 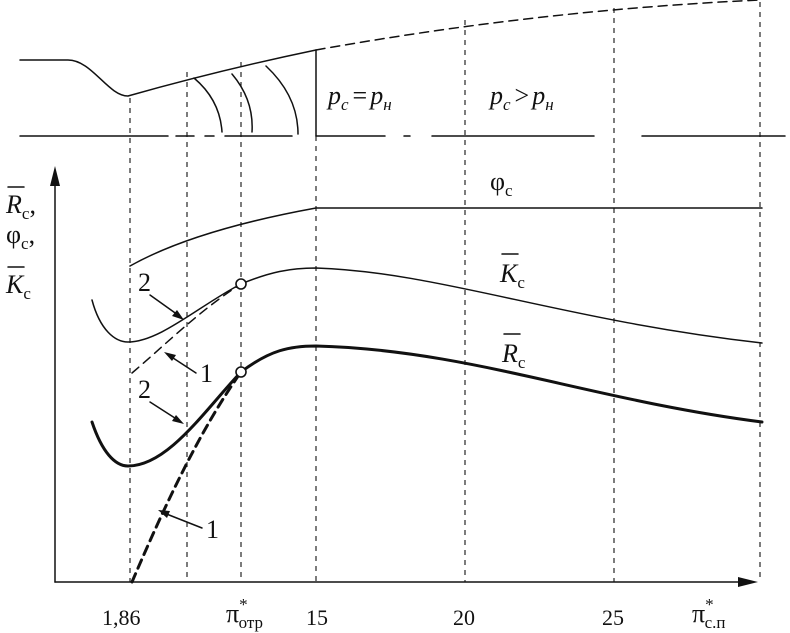 I want to click on x-axis-label: π* с.п, so click(x=709, y=613).